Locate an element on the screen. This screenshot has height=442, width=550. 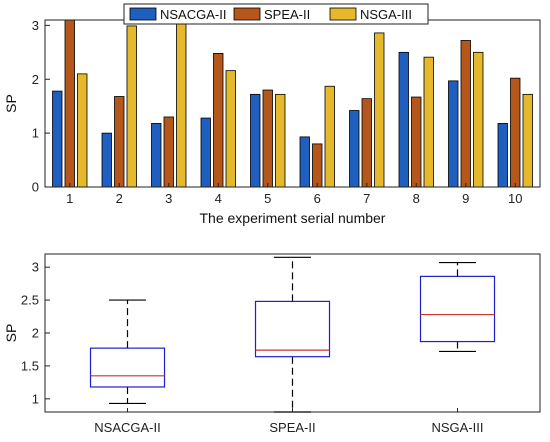
box-plot-y-axis-label: SP is located at coordinates (11, 333).